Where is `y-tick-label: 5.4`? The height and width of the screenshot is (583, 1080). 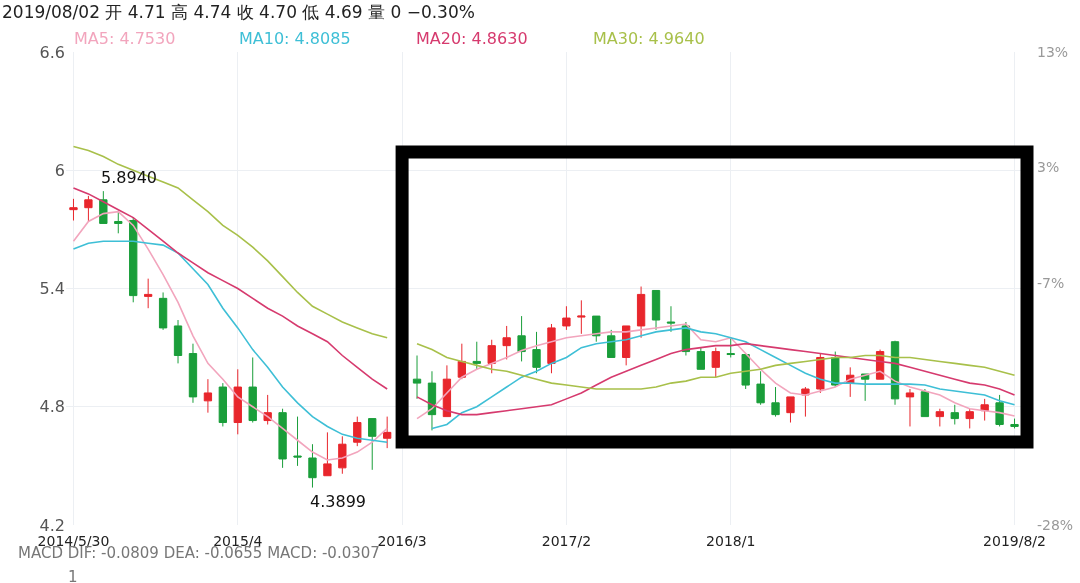
y-tick-label: 5.4 is located at coordinates (52, 289).